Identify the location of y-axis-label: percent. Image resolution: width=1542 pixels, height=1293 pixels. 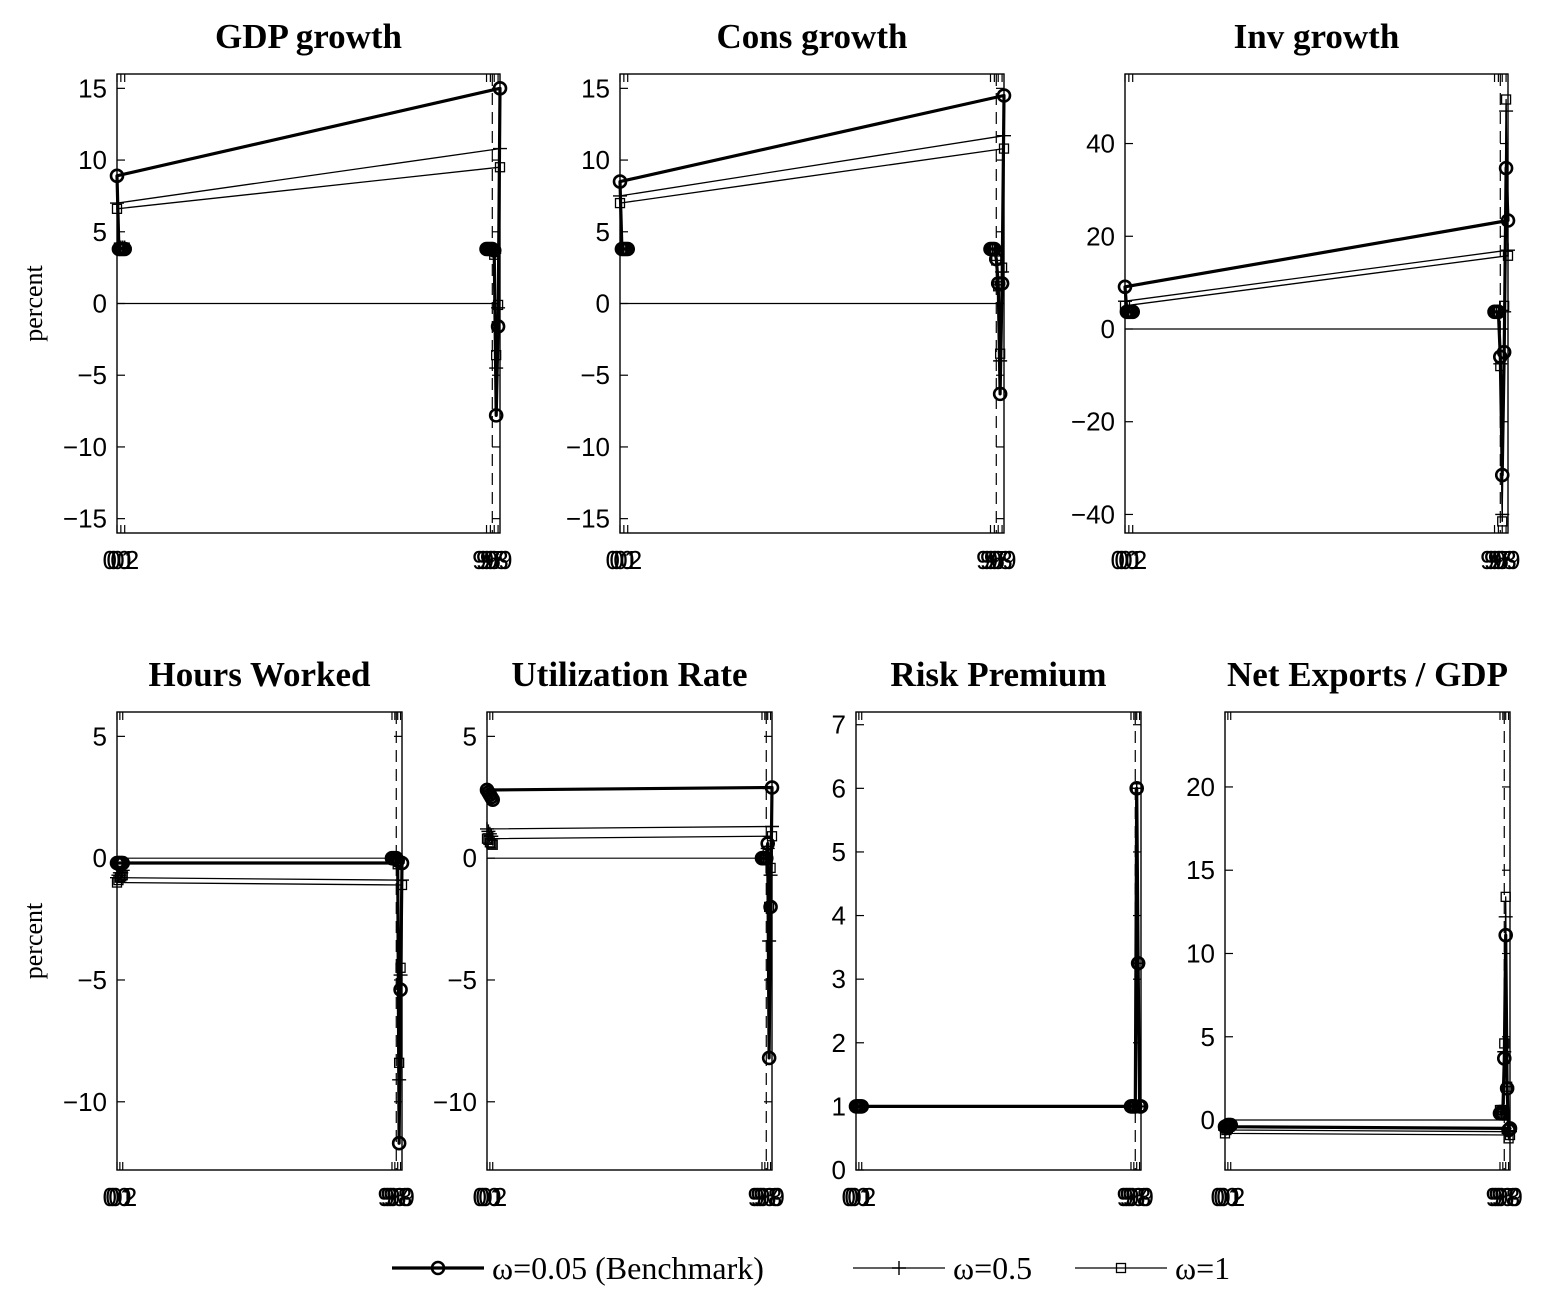
(33, 940).